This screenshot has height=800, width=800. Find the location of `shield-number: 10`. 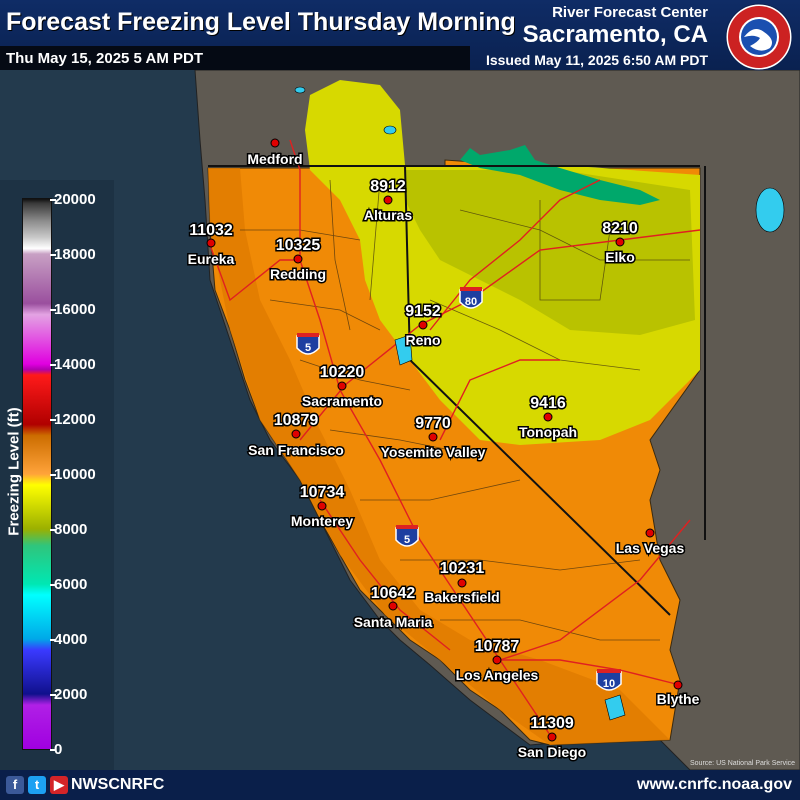

shield-number: 10 is located at coordinates (609, 684).